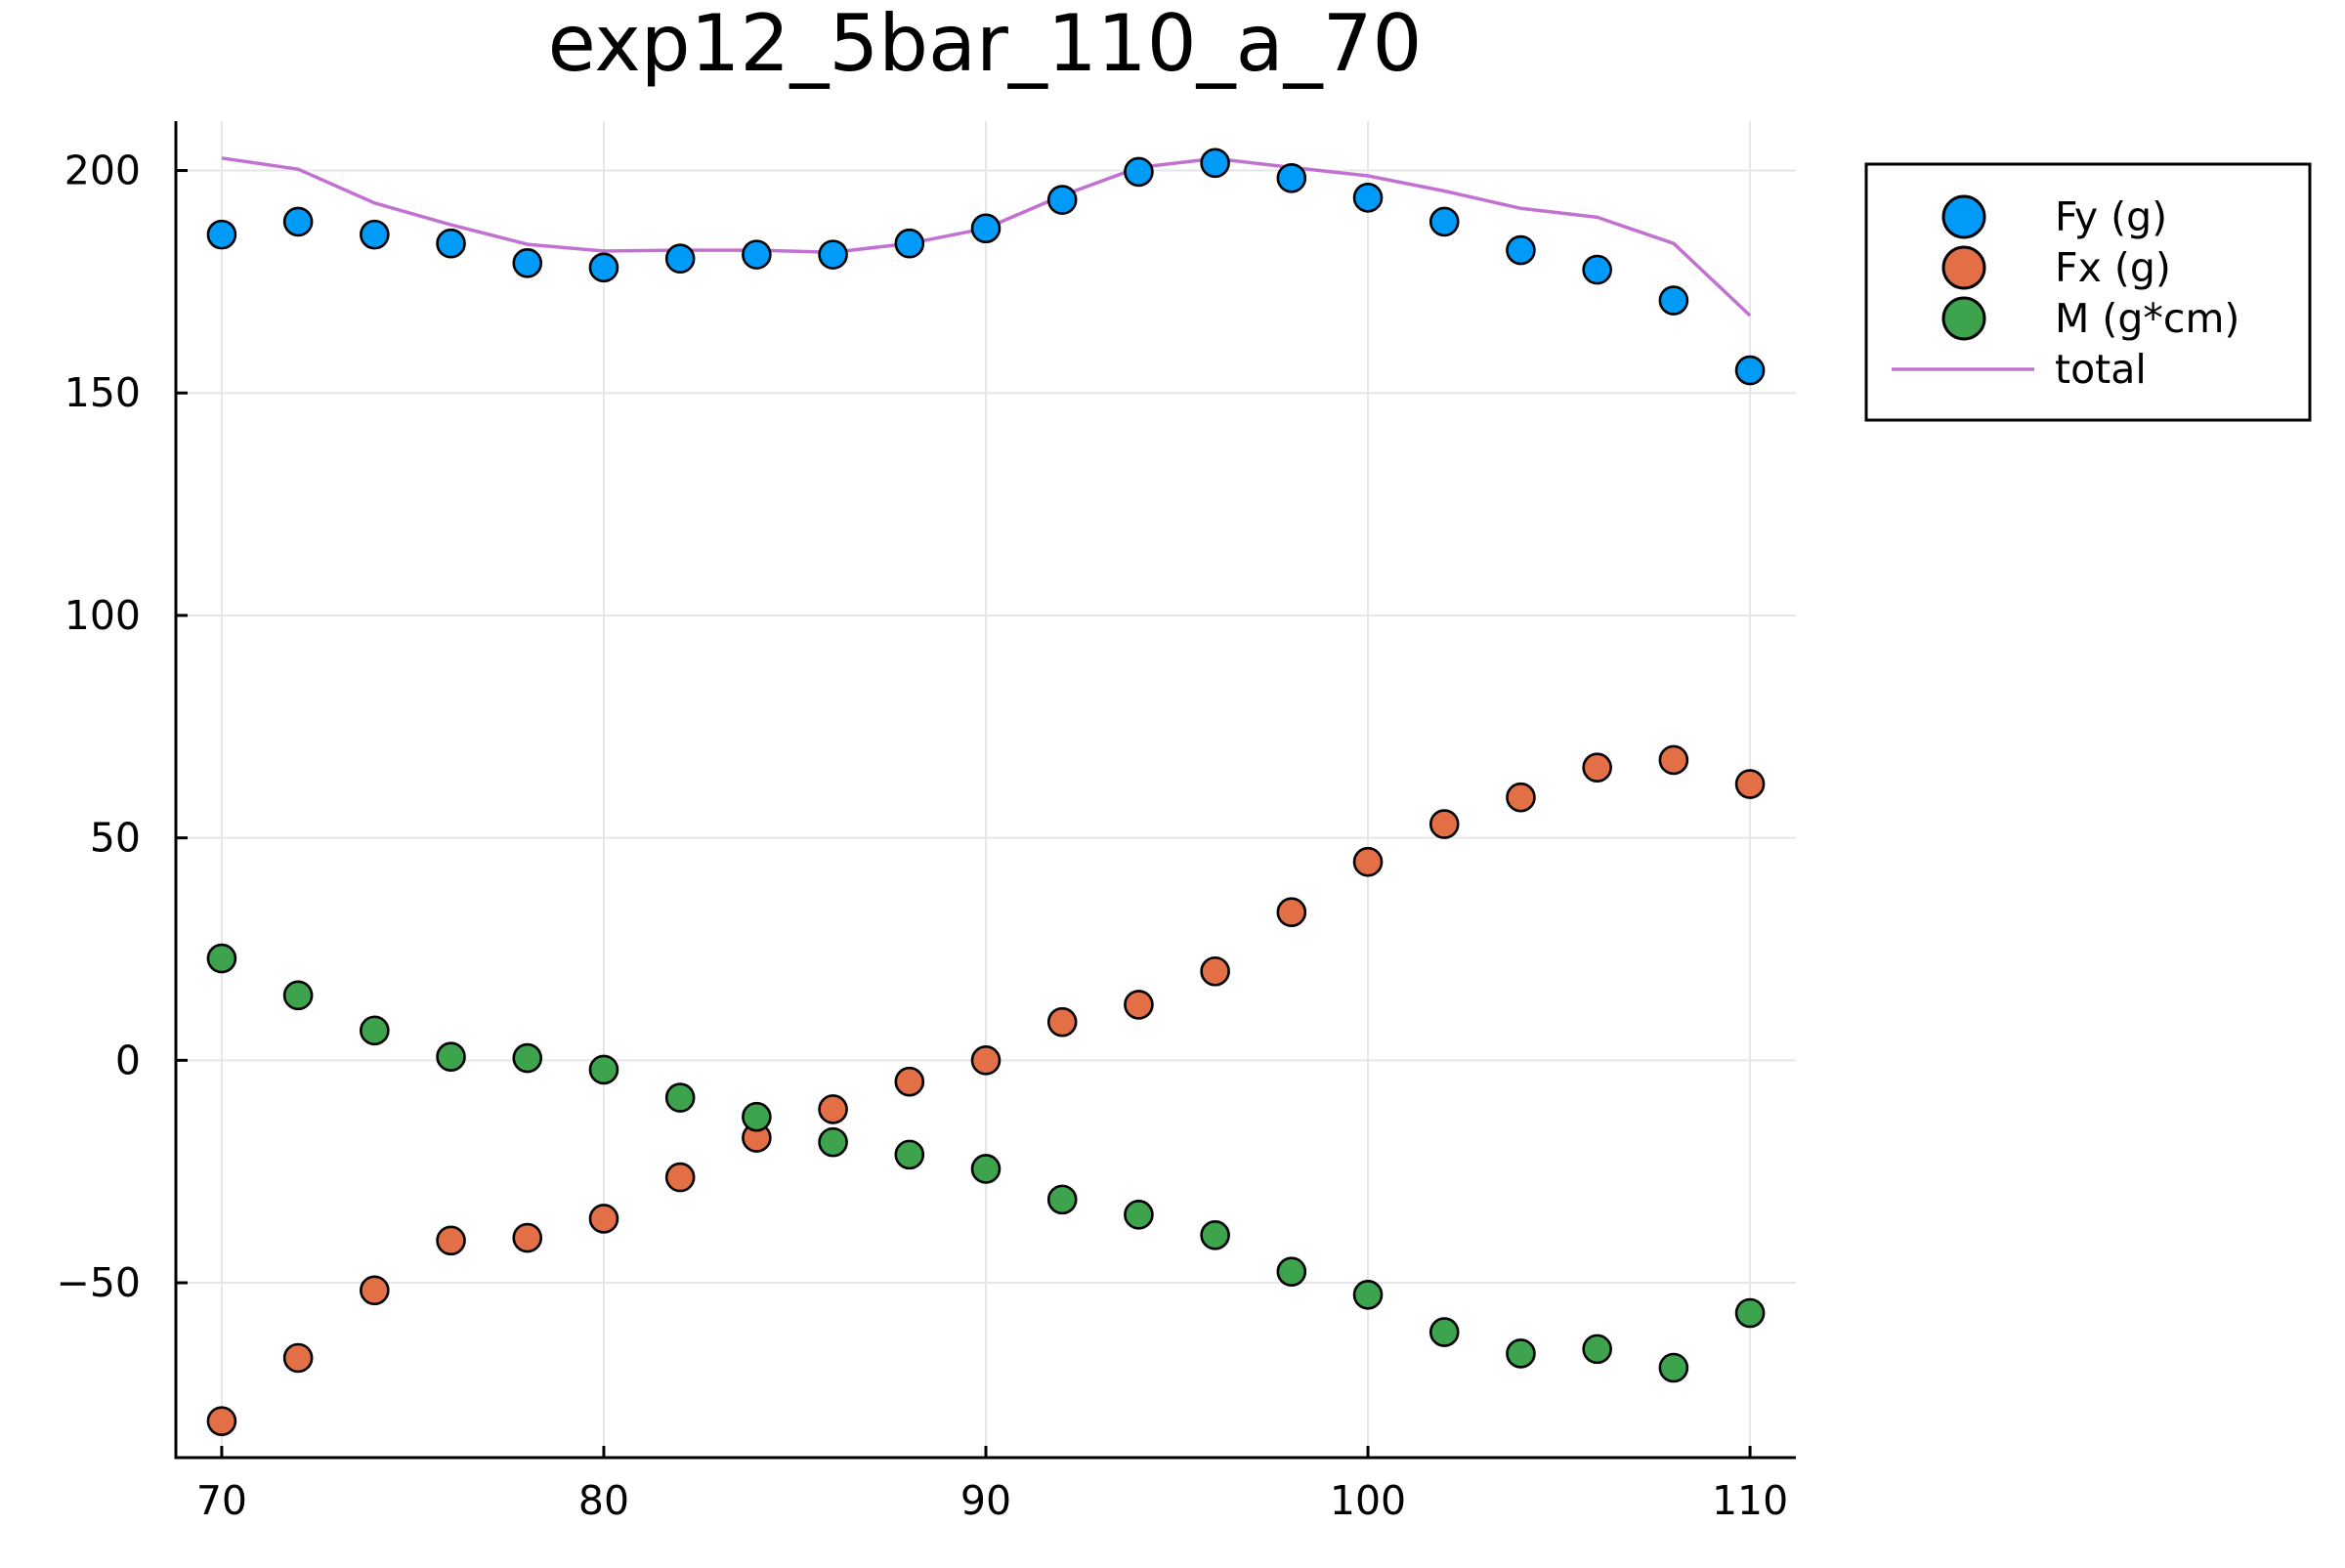 The height and width of the screenshot is (1568, 2345). I want to click on y-tick-label: 50, so click(115, 838).